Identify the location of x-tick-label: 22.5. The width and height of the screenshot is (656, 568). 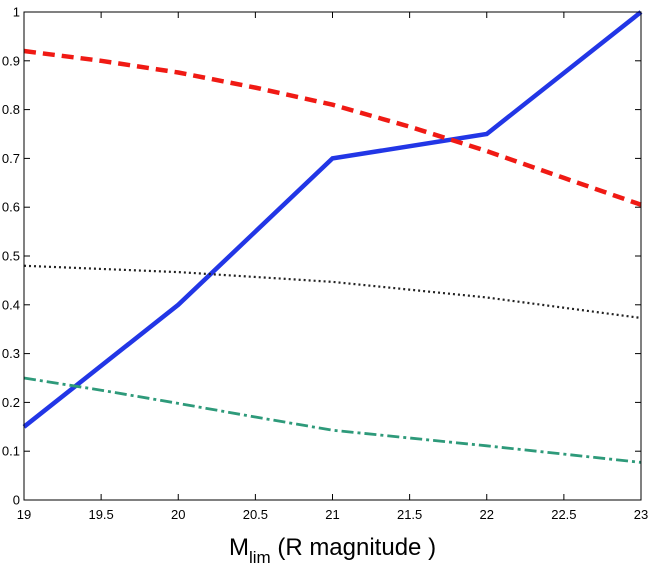
(563, 514).